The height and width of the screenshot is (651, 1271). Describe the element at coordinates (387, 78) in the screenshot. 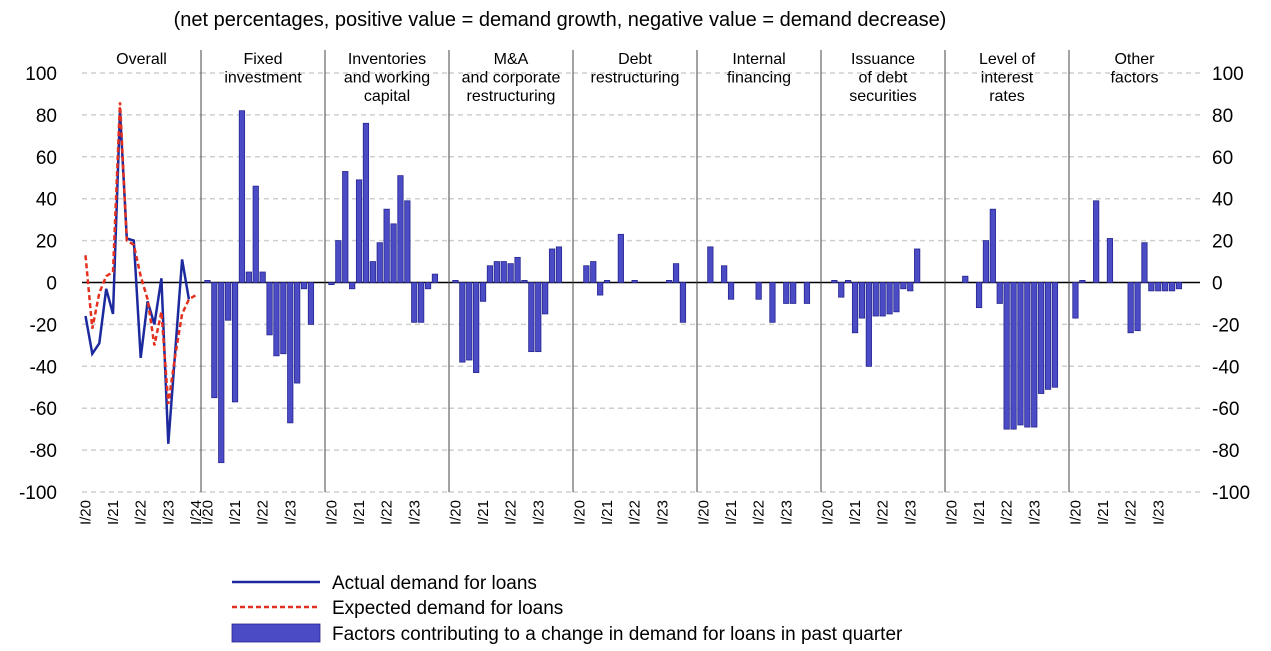

I see `panel-title: and working` at that location.